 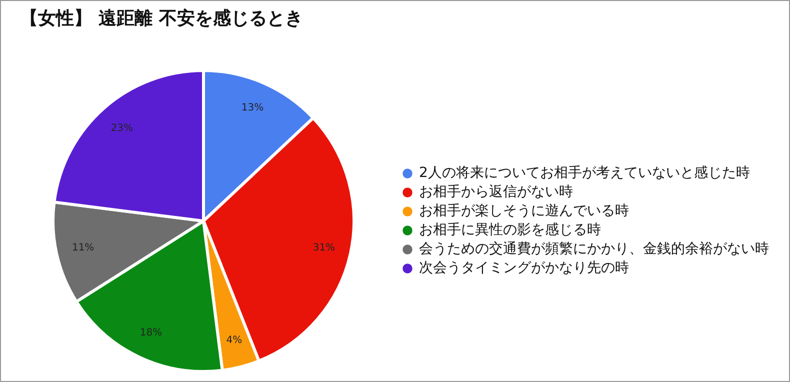 I want to click on legend-label: 2人の将来についてお相手が考えていないと感じた時, so click(x=584, y=173).